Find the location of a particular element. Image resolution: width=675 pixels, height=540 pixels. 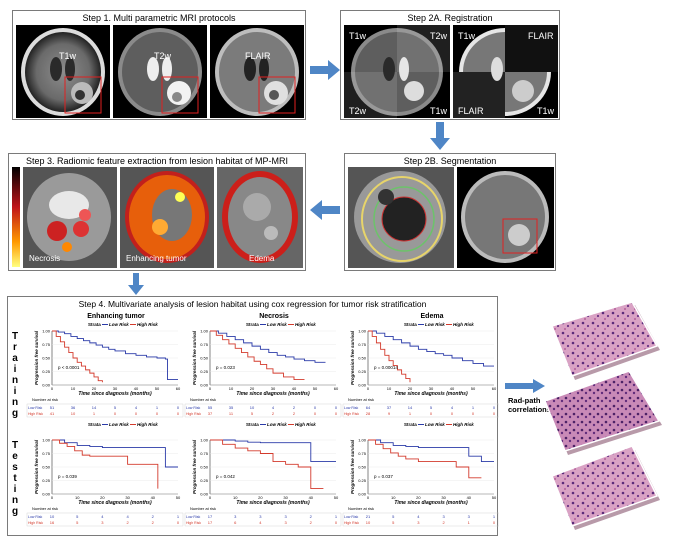

label-enhancing-tumor: Enhancing tumor is located at coordinates (156, 258).